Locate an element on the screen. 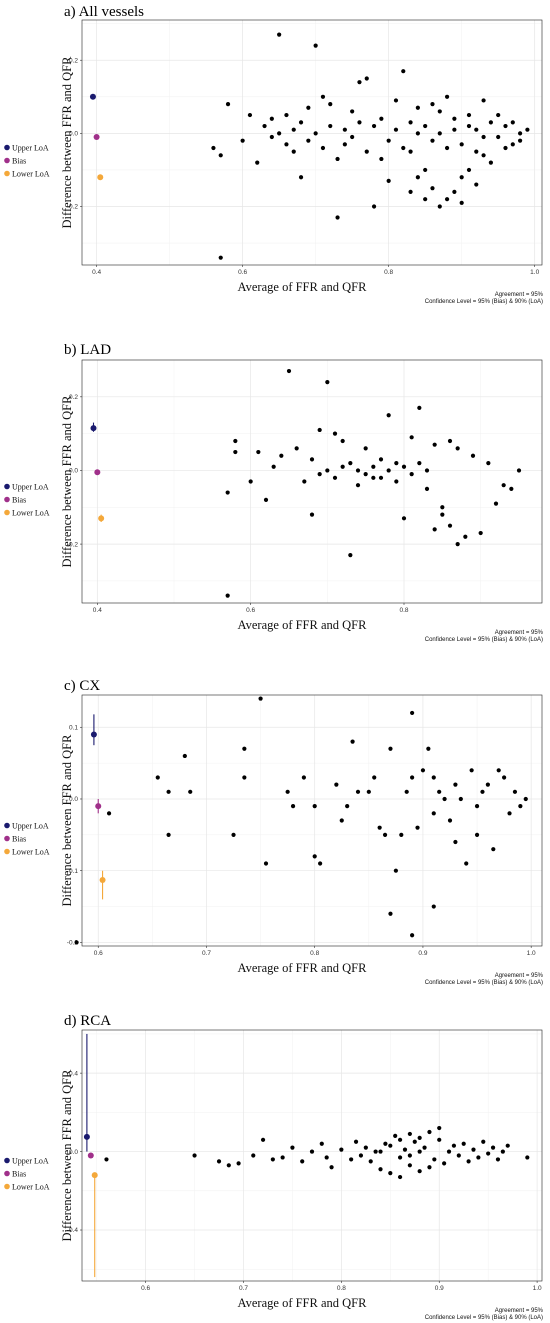 This screenshot has width=550, height=1323. legend-label: Lower LoA is located at coordinates (31, 1186).